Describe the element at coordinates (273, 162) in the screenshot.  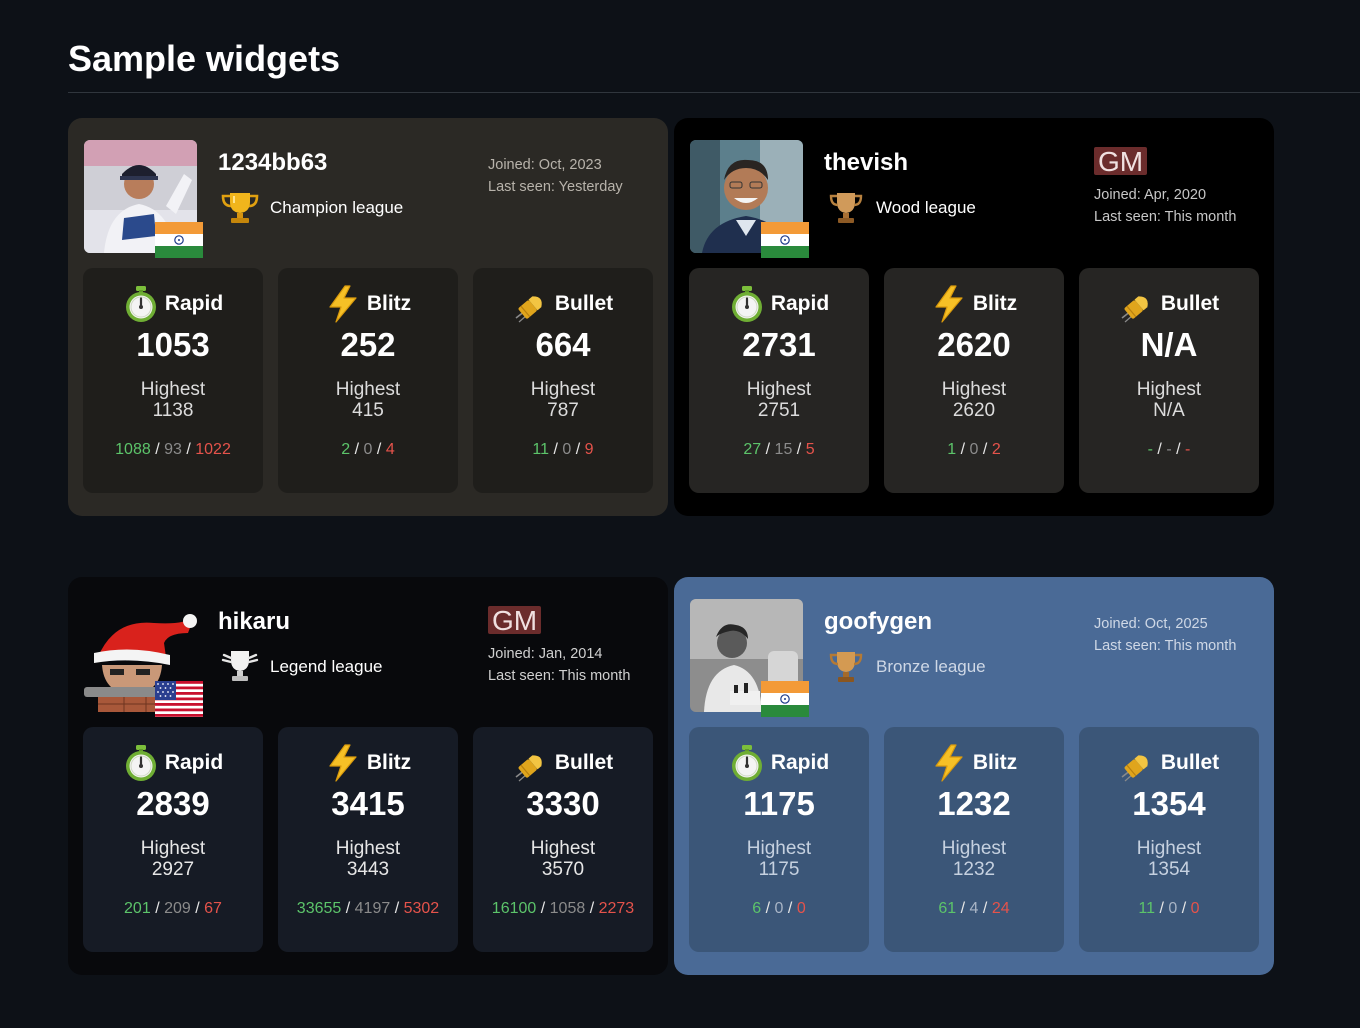
I see `username: 1234bb63` at that location.